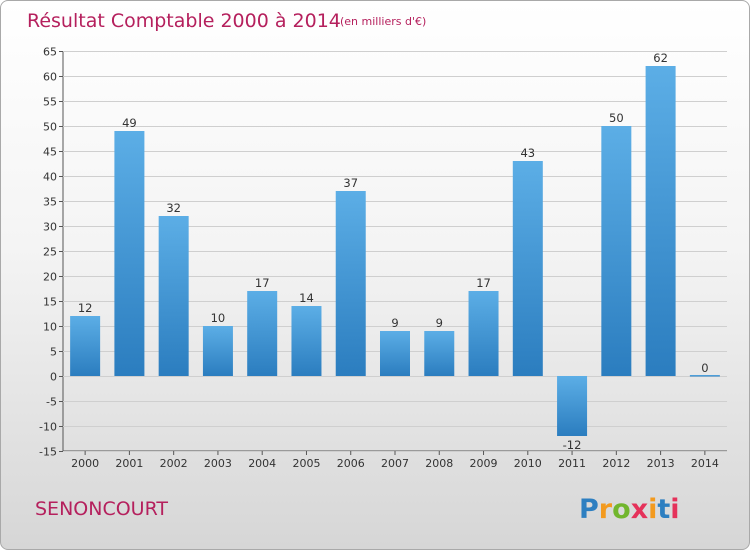 This screenshot has height=550, width=750. What do you see at coordinates (439, 353) in the screenshot?
I see `bar-2008` at bounding box center [439, 353].